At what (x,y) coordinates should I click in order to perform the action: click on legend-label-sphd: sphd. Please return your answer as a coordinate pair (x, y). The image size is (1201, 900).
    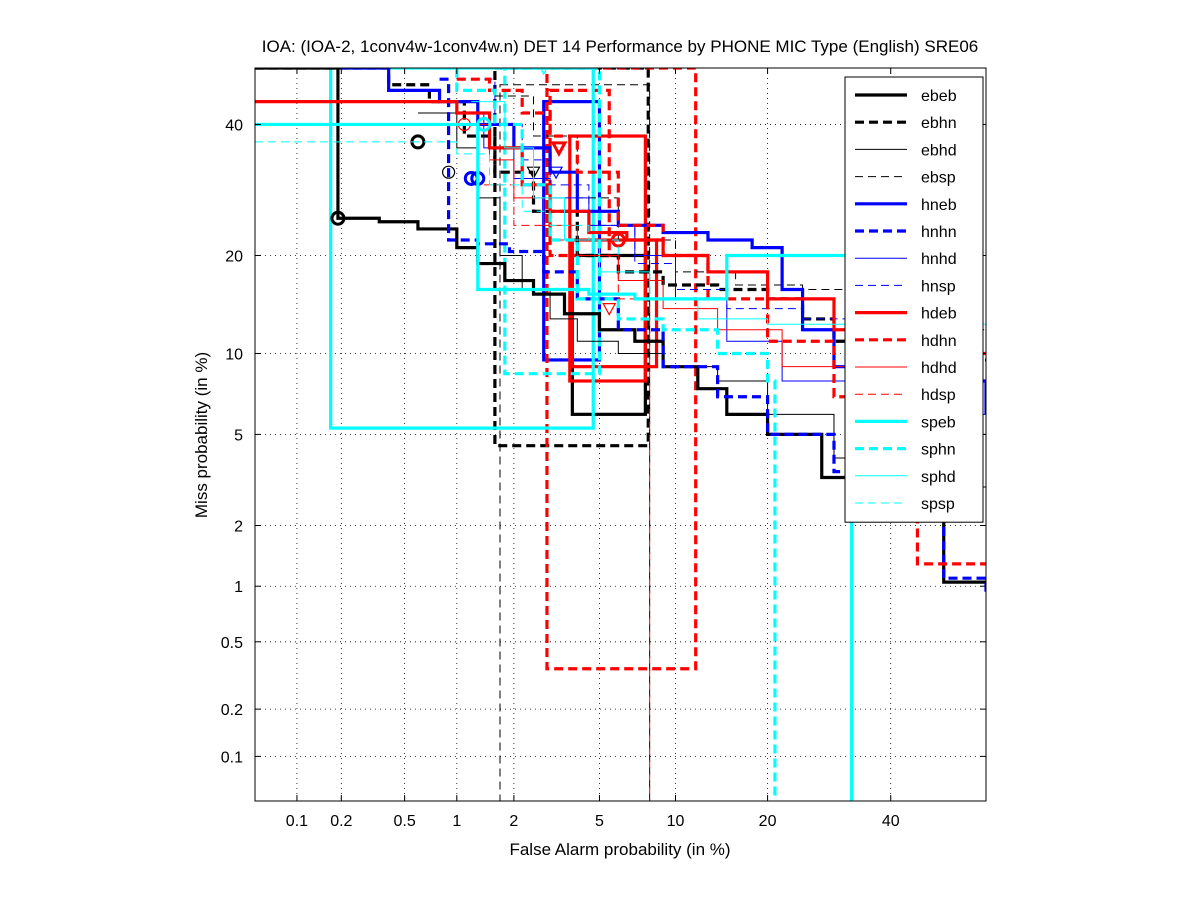
    Looking at the image, I should click on (938, 477).